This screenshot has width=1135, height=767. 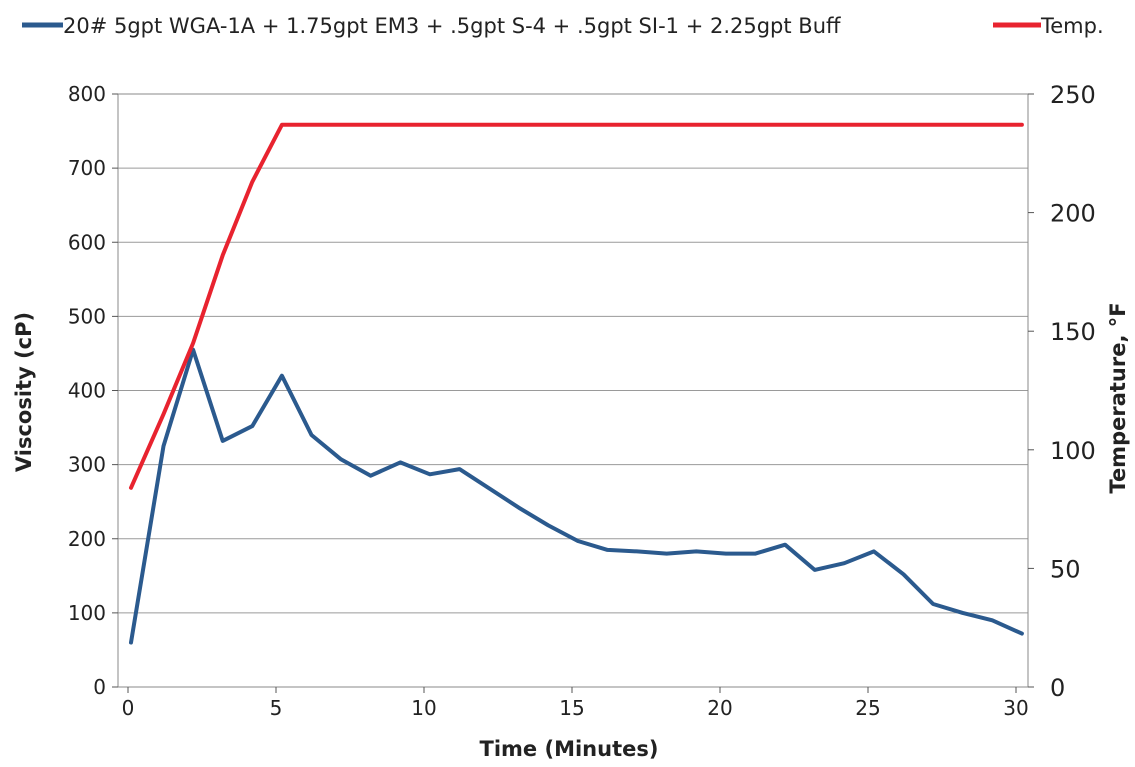 What do you see at coordinates (867, 708) in the screenshot?
I see `x-tick-label-25: 25` at bounding box center [867, 708].